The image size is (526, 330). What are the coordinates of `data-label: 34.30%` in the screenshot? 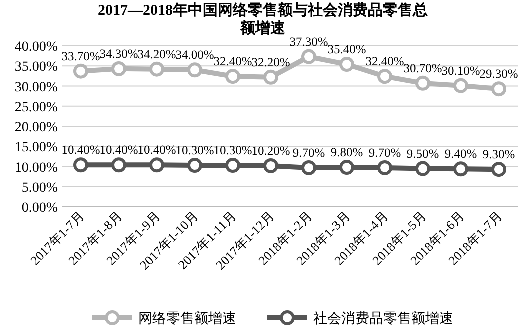 It's located at (119, 53).